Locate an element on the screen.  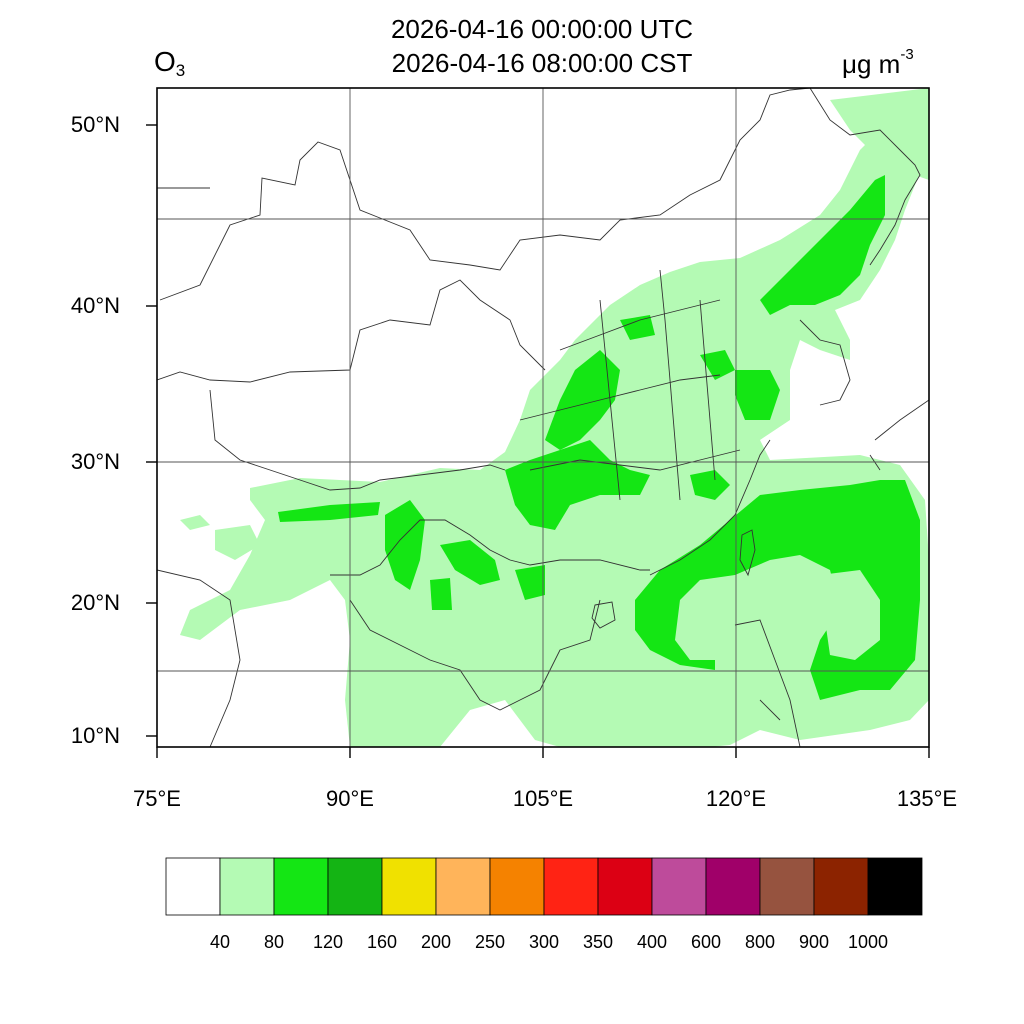
lat-ticks is located at coordinates (151, 430).